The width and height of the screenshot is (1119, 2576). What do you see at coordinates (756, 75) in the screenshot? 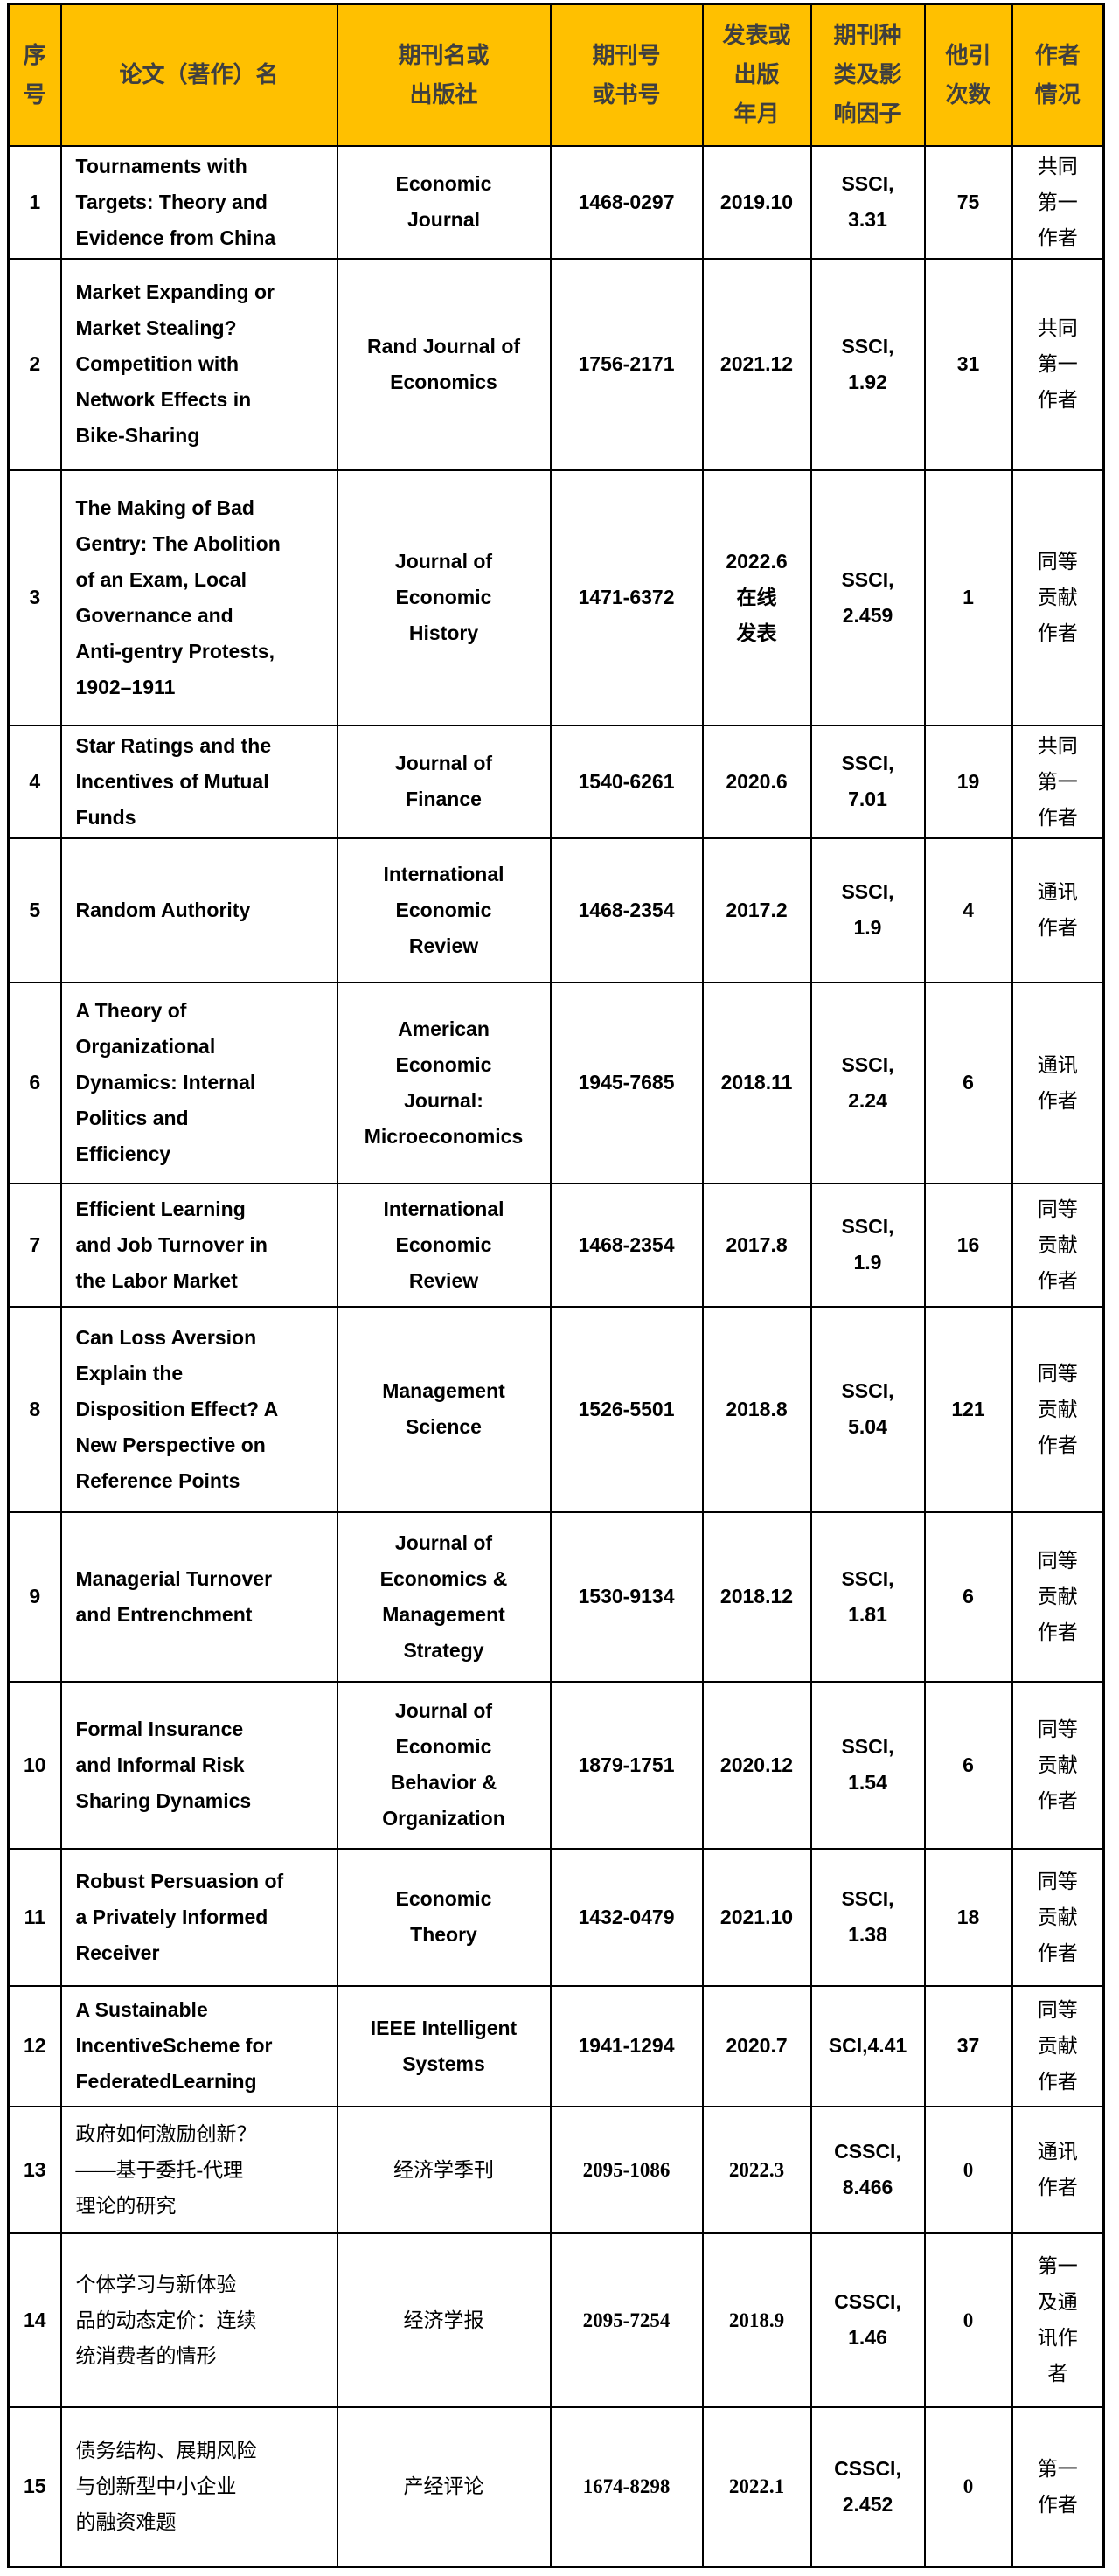
I see `column-header-date: 发表或 出版 年月` at bounding box center [756, 75].